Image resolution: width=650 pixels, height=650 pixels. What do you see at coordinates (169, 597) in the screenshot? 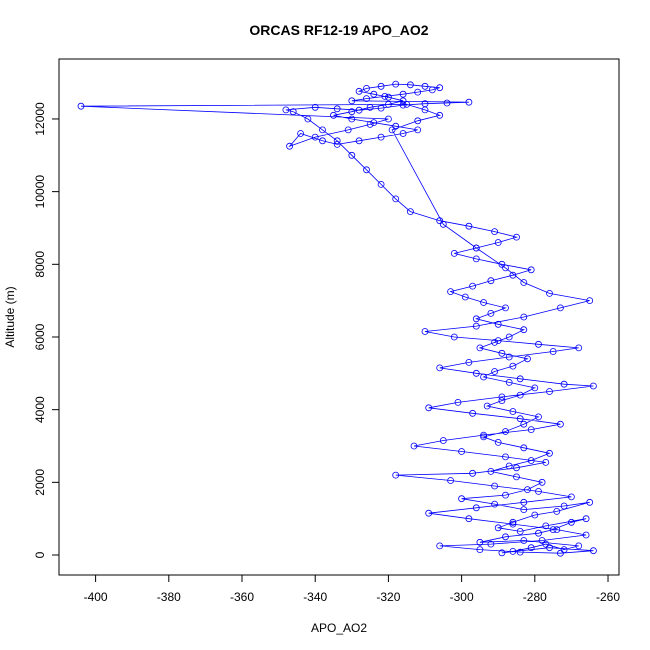
I see `x-tick-label: -380` at bounding box center [169, 597].